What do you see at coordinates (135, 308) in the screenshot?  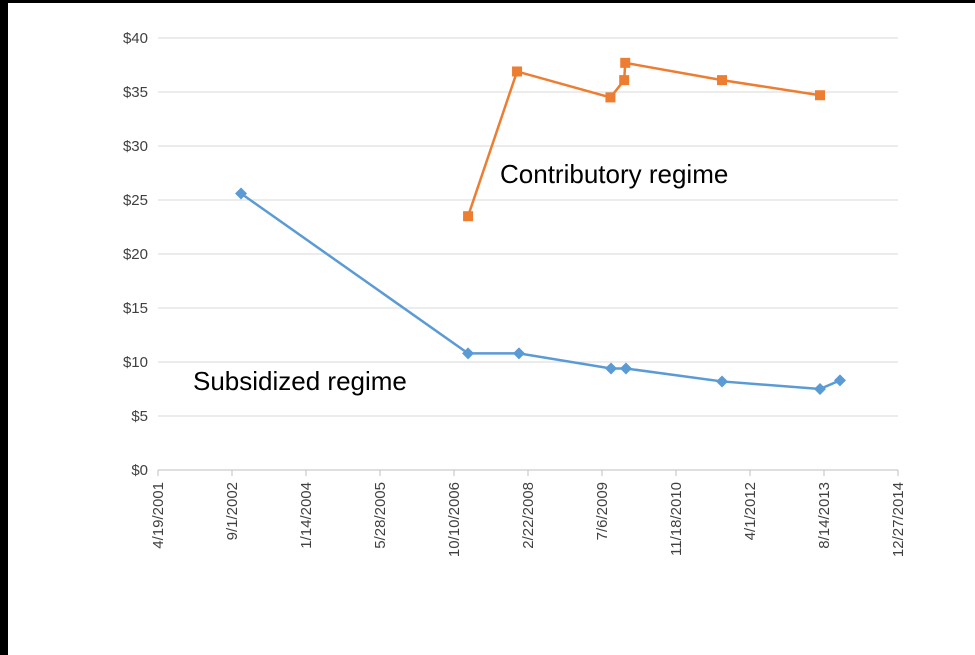 I see `y-tick-label: $15` at bounding box center [135, 308].